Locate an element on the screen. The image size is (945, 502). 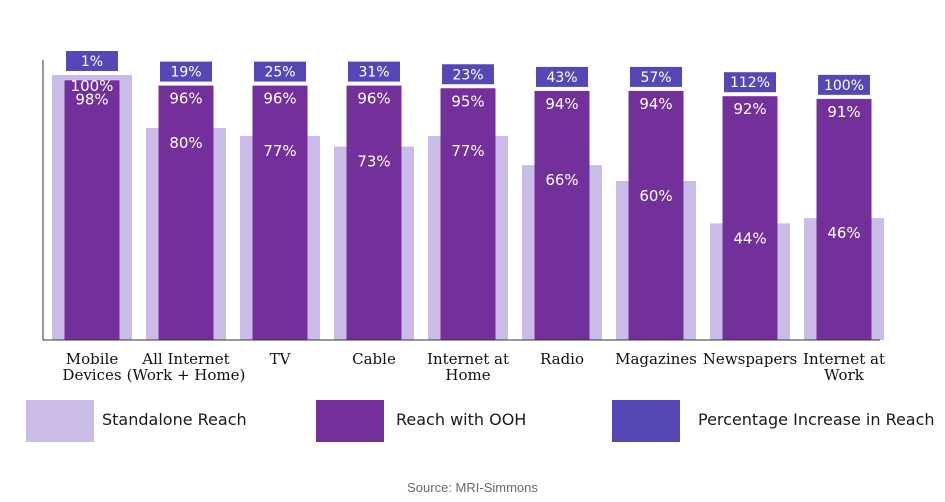
label-percentage-increase: 100% is located at coordinates (844, 86).